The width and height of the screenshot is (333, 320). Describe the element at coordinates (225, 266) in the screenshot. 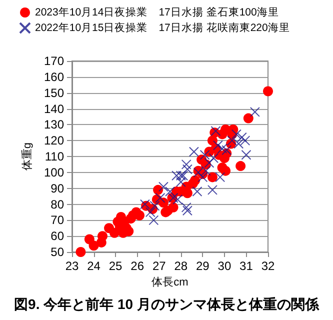

I see `x-tick-label: 30` at that location.